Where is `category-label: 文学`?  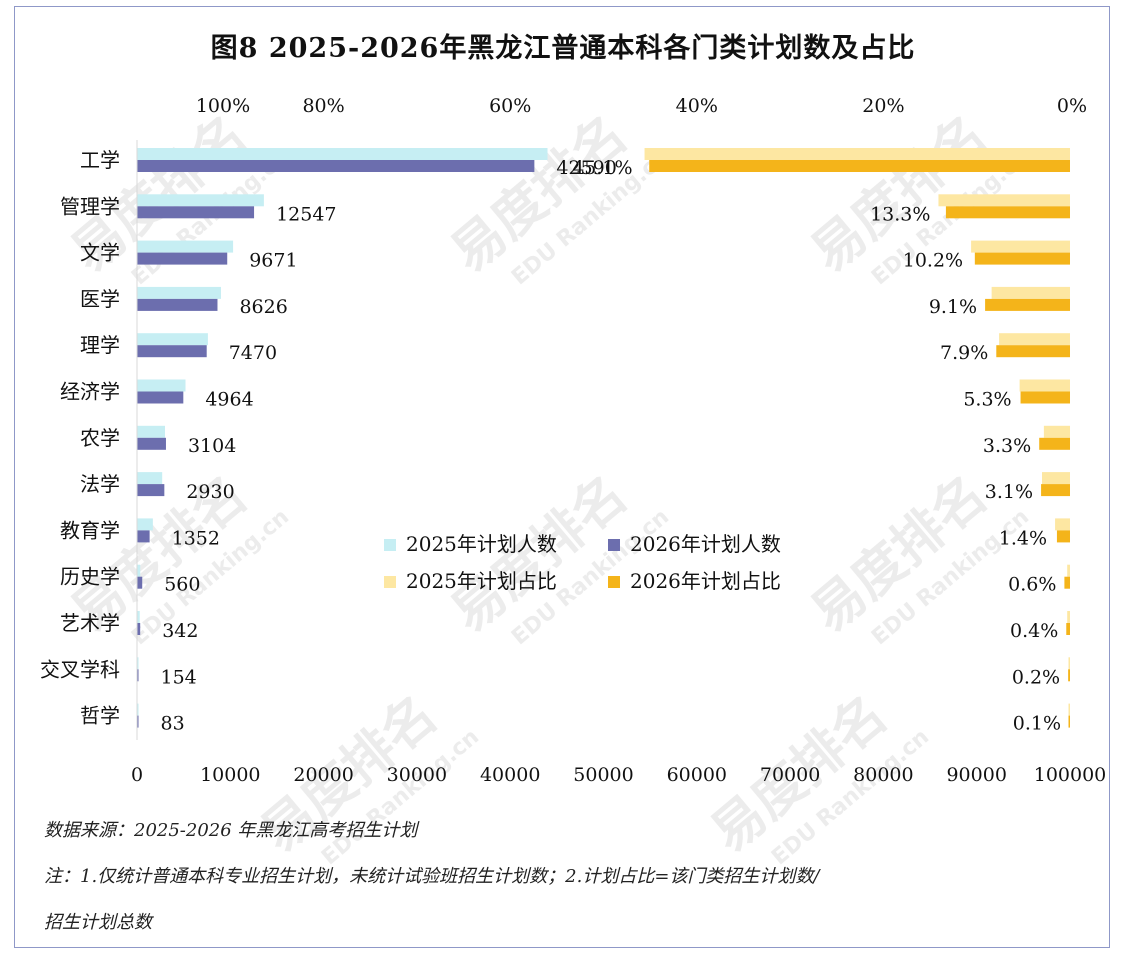
category-label: 文学 is located at coordinates (100, 253).